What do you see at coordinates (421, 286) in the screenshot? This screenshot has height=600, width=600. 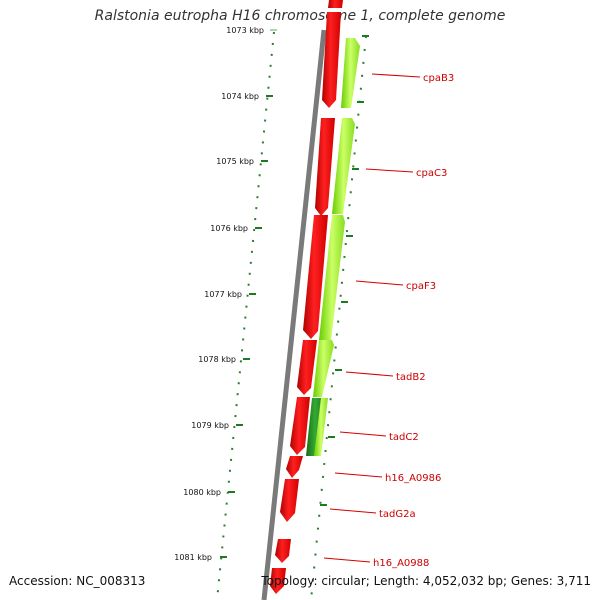 I see `gene-label-cpaf3: cpaF3` at bounding box center [421, 286].